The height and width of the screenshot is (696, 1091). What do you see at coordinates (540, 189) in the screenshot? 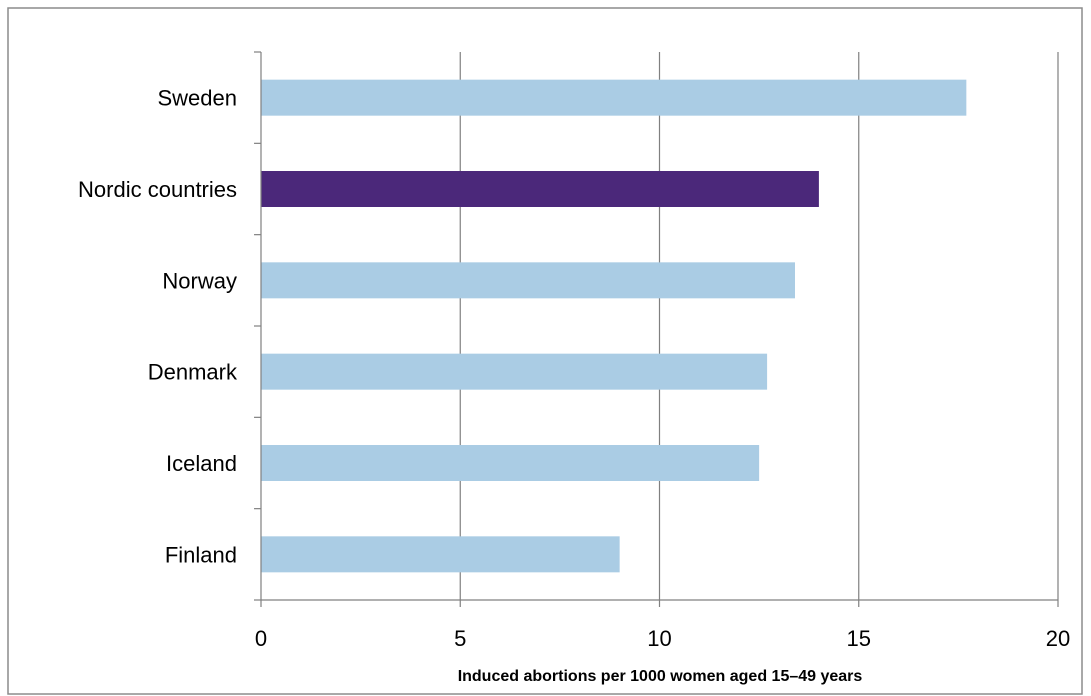
I see `bar-nordic-countries` at bounding box center [540, 189].